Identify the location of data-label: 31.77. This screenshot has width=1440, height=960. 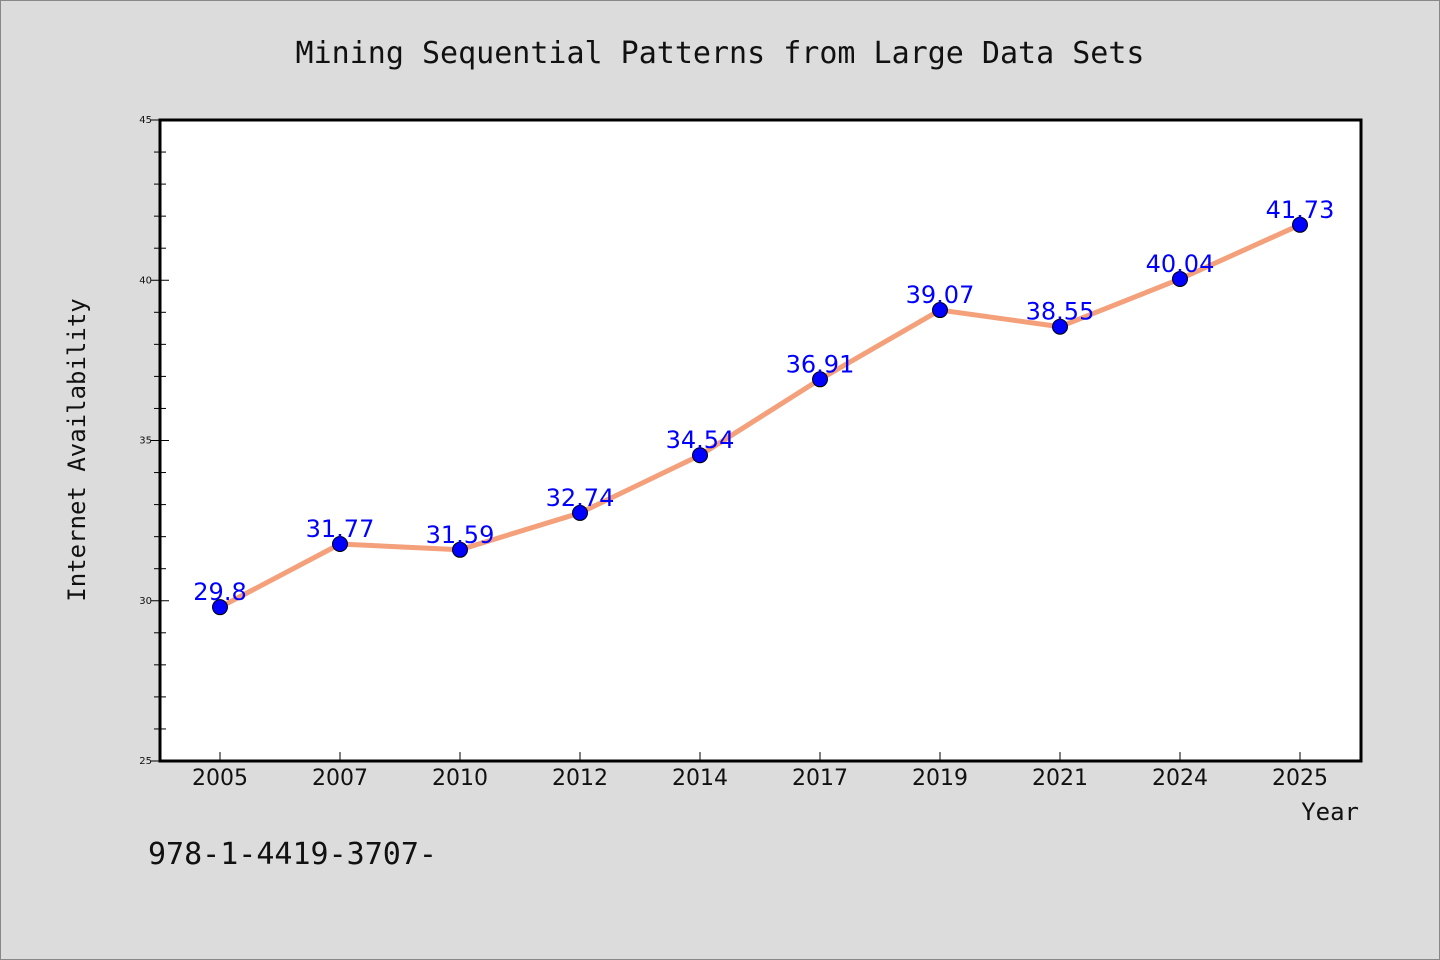
(340, 529).